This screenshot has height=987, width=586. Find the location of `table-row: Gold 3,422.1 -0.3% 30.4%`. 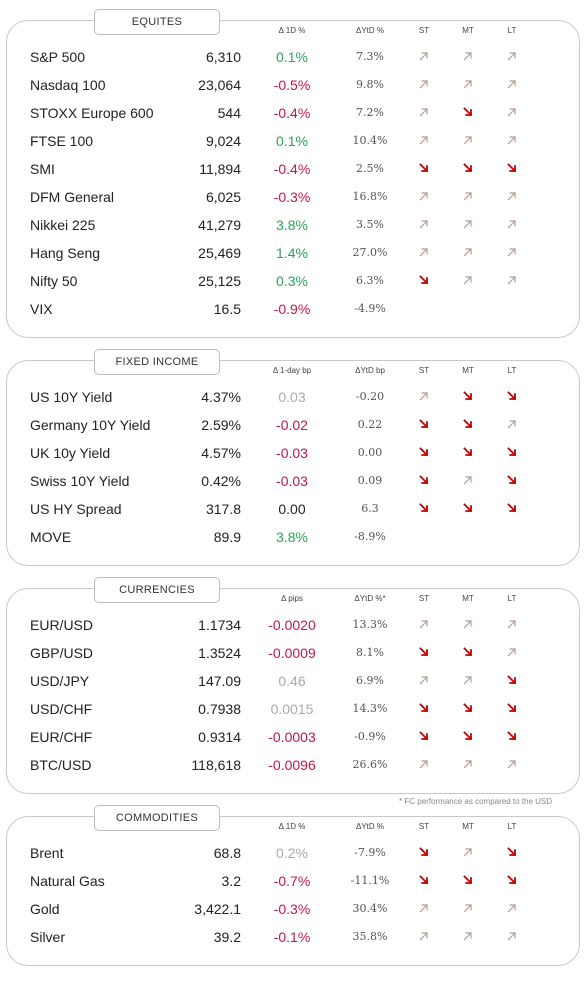

table-row: Gold 3,422.1 -0.3% 30.4% is located at coordinates (293, 909).